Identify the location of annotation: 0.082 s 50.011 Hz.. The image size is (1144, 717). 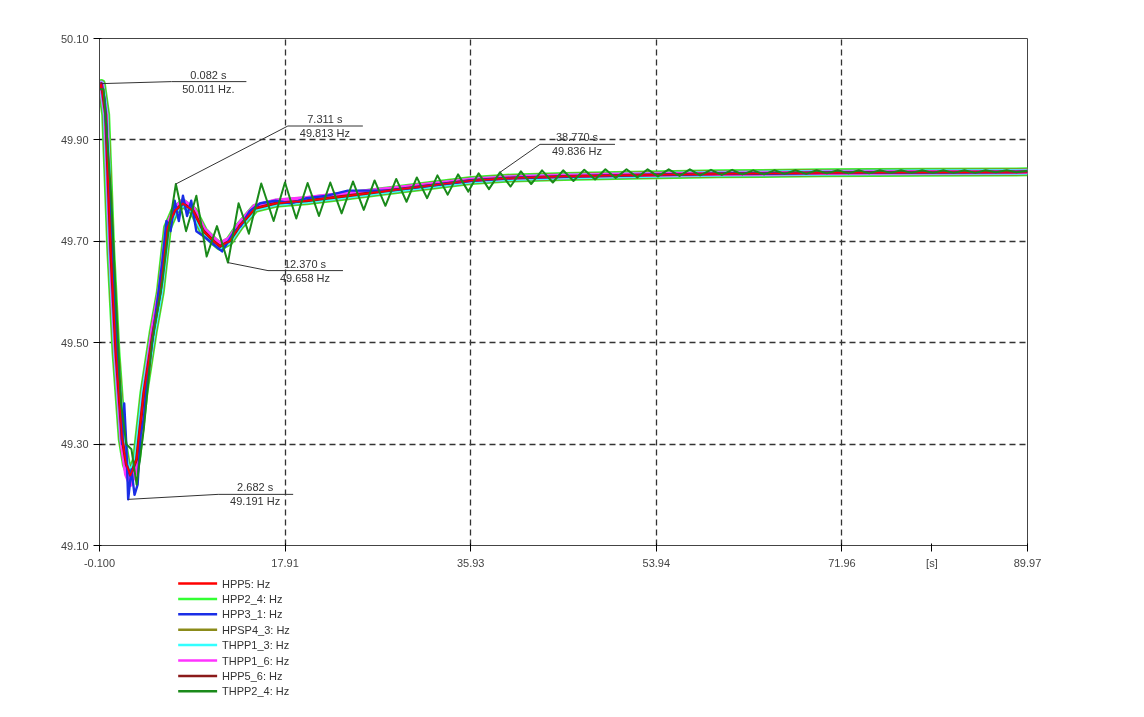
(208, 81).